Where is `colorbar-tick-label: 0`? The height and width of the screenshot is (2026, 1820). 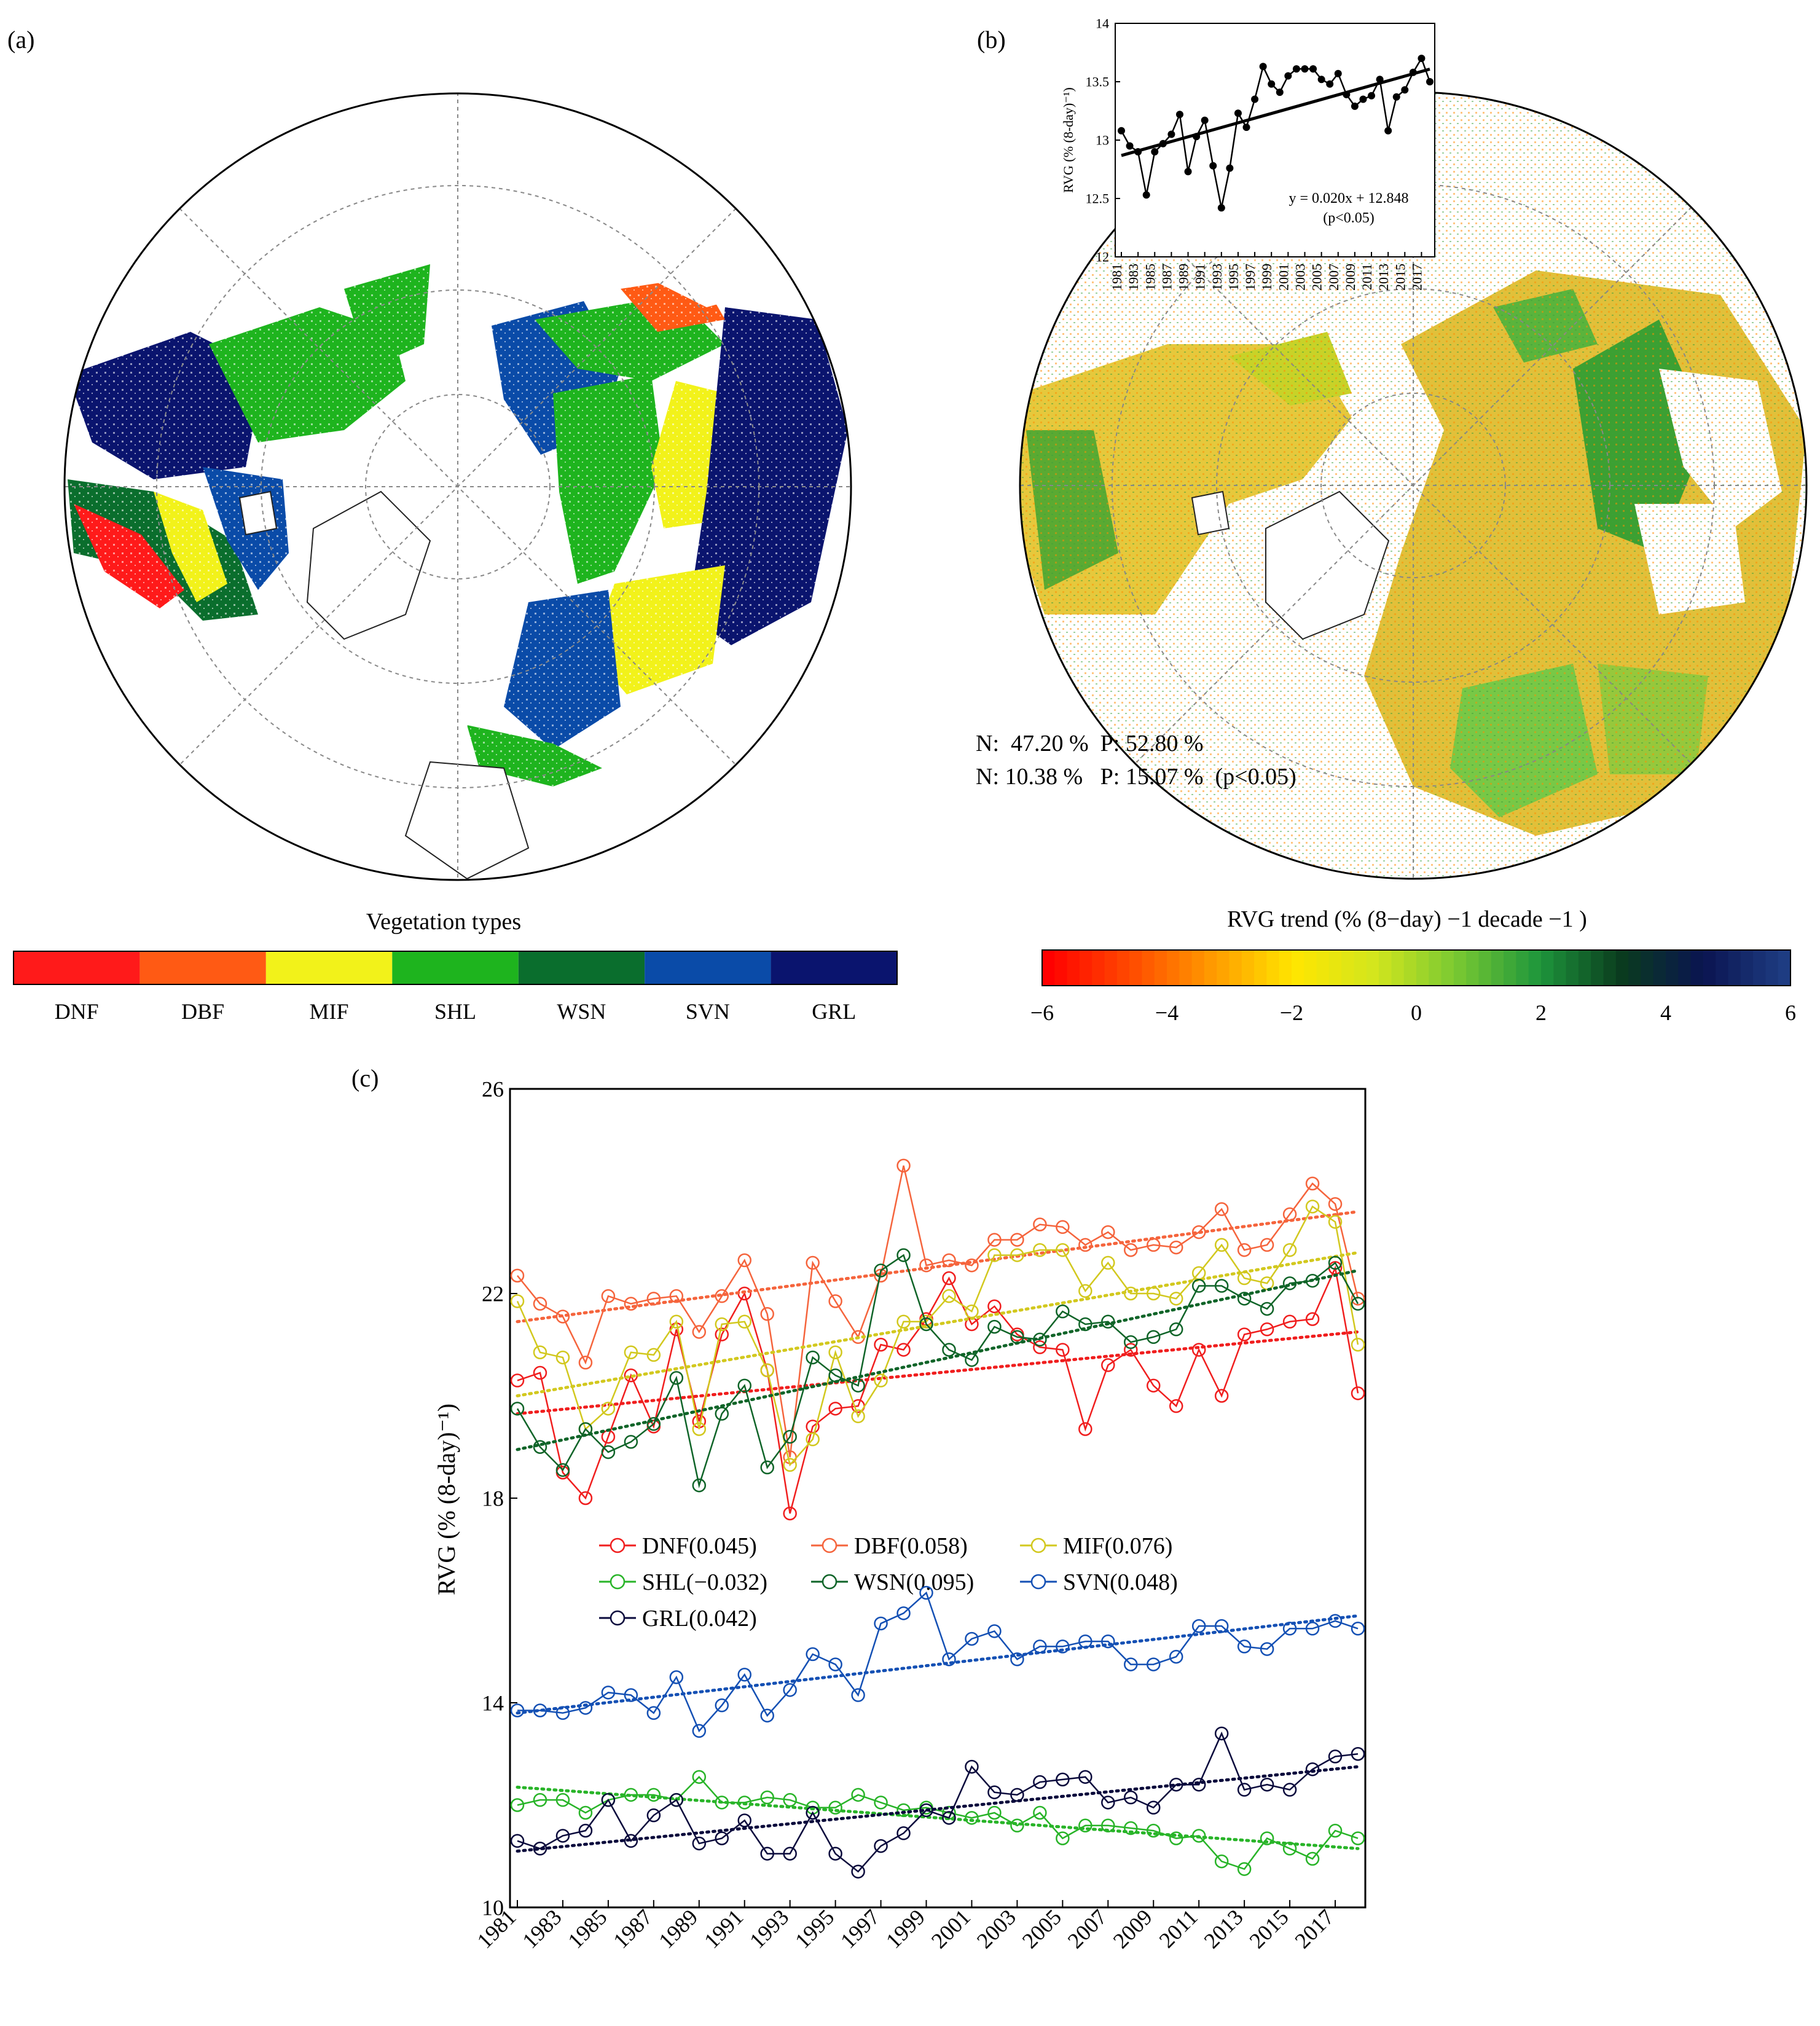
colorbar-tick-label: 0 is located at coordinates (1416, 1012).